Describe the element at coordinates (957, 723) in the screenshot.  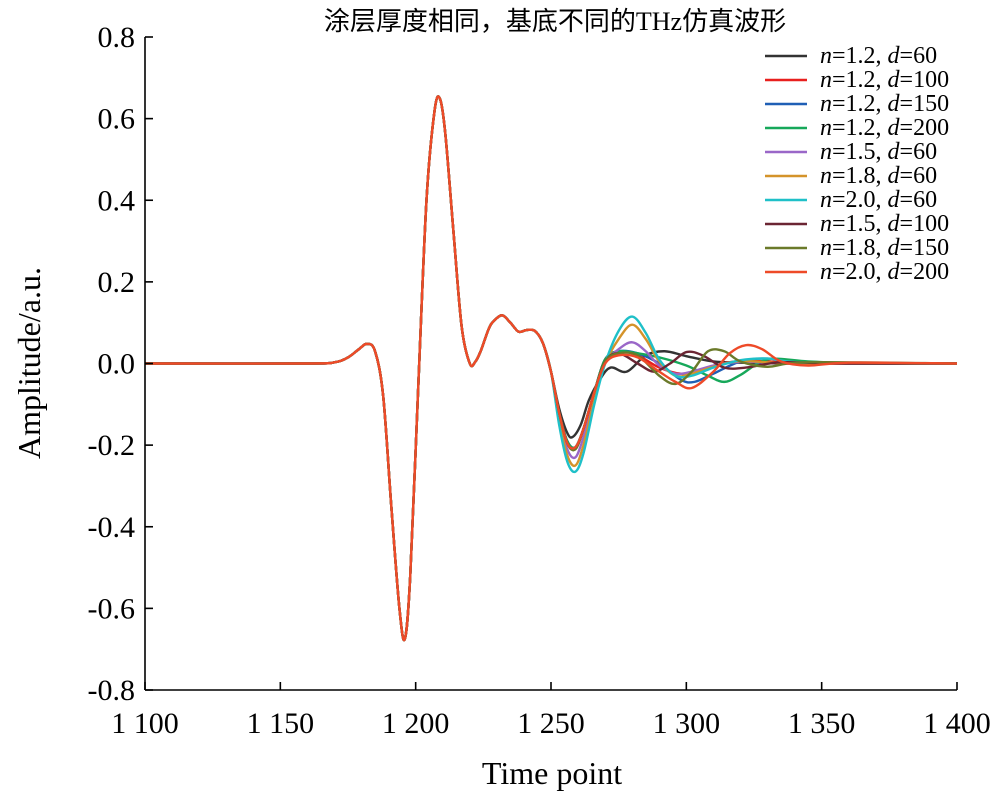
I see `x-tick-label: 1 400` at that location.